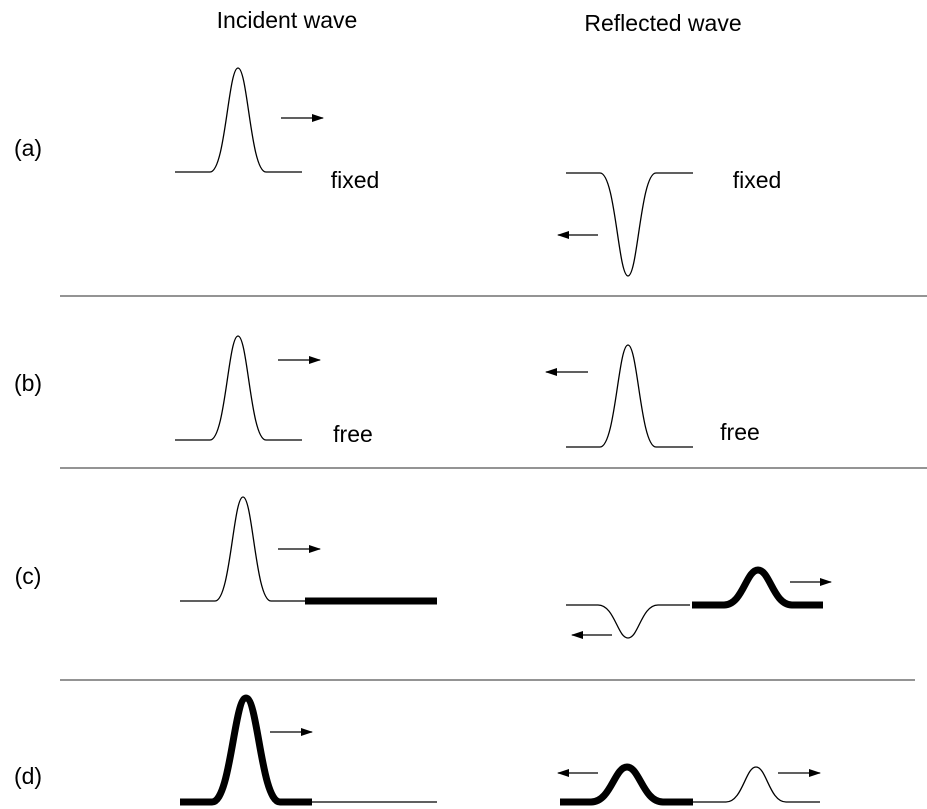 Image resolution: width=927 pixels, height=809 pixels. Describe the element at coordinates (28, 576) in the screenshot. I see `row-label: (c)` at that location.